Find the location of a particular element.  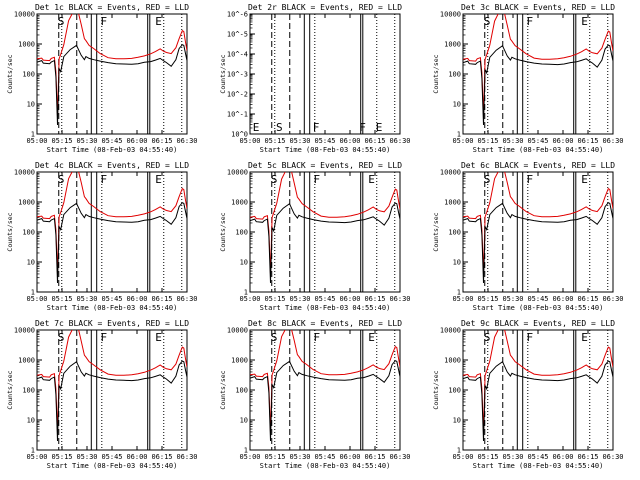

panel-title: Det 8c BLACK = Events, RED = LLD is located at coordinates (325, 323).